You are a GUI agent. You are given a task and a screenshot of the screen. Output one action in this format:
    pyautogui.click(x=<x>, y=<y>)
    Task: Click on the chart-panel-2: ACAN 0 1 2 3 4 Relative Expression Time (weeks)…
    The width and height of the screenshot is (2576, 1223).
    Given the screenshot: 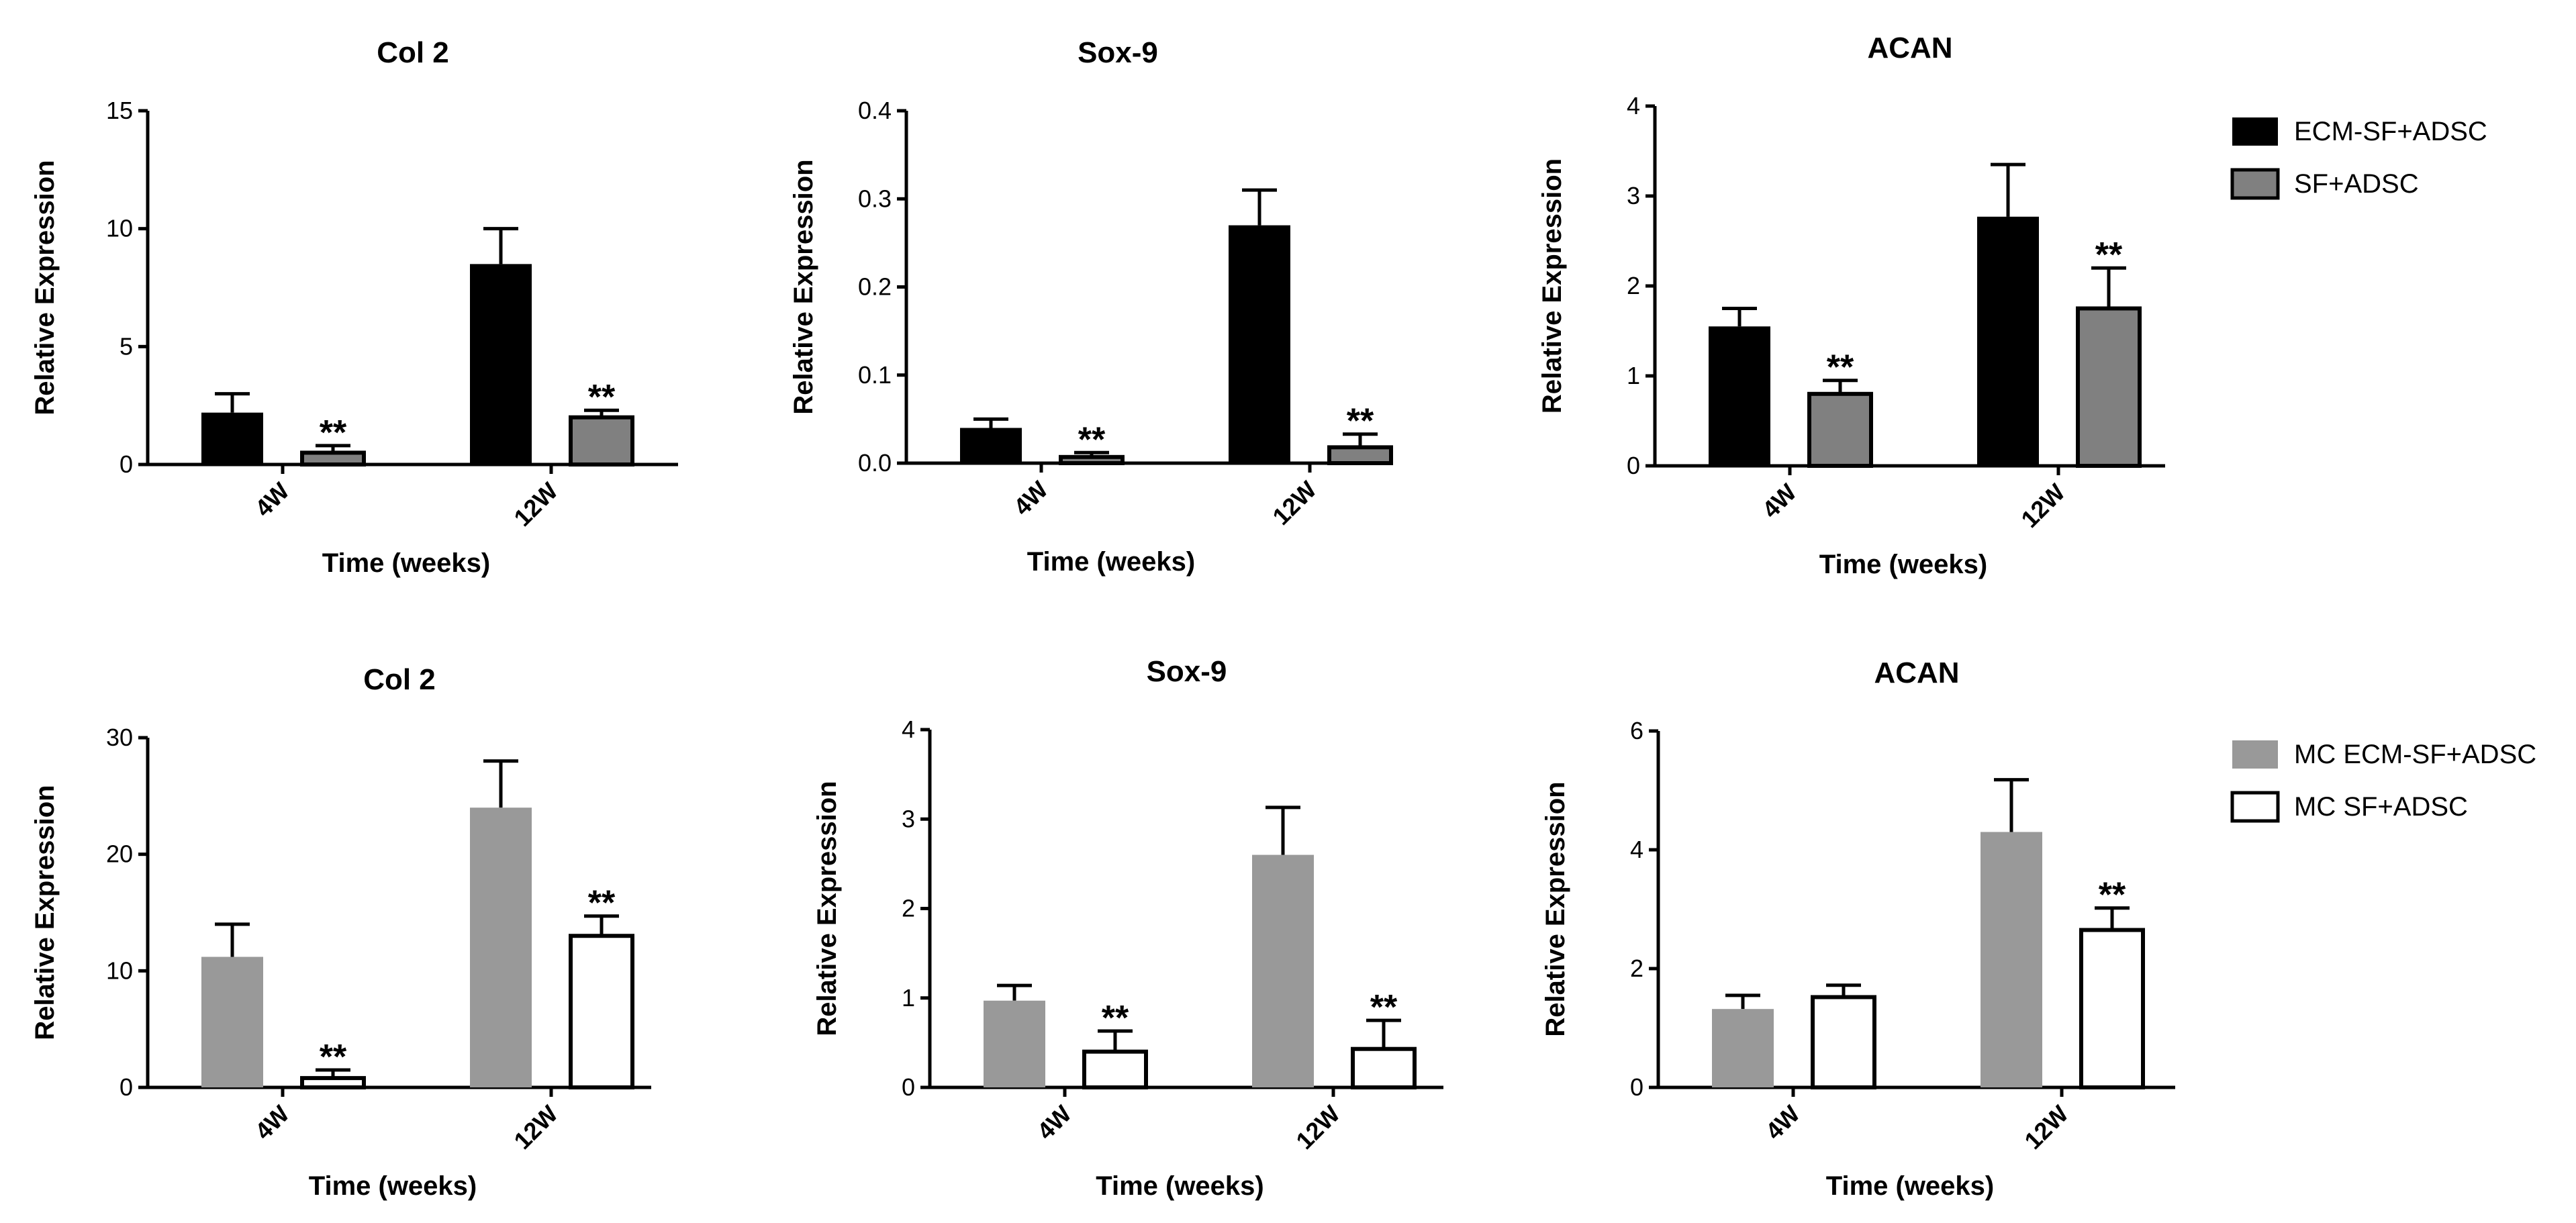 What is the action you would take?
    pyautogui.click(x=1851, y=305)
    